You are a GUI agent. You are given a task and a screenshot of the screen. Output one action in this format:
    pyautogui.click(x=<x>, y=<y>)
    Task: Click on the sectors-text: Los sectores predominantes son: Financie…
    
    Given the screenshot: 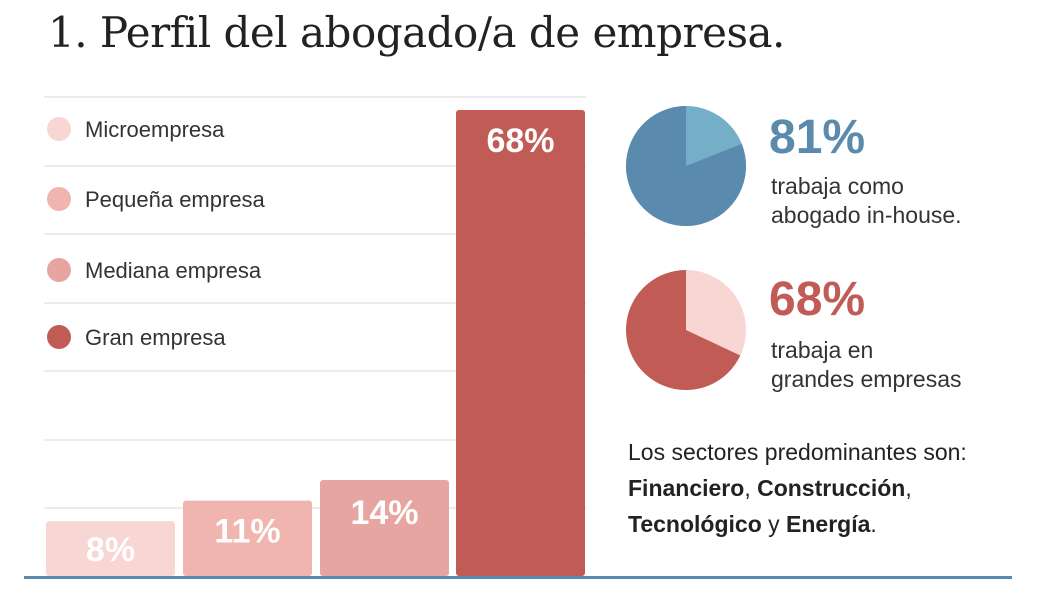 What is the action you would take?
    pyautogui.click(x=797, y=488)
    